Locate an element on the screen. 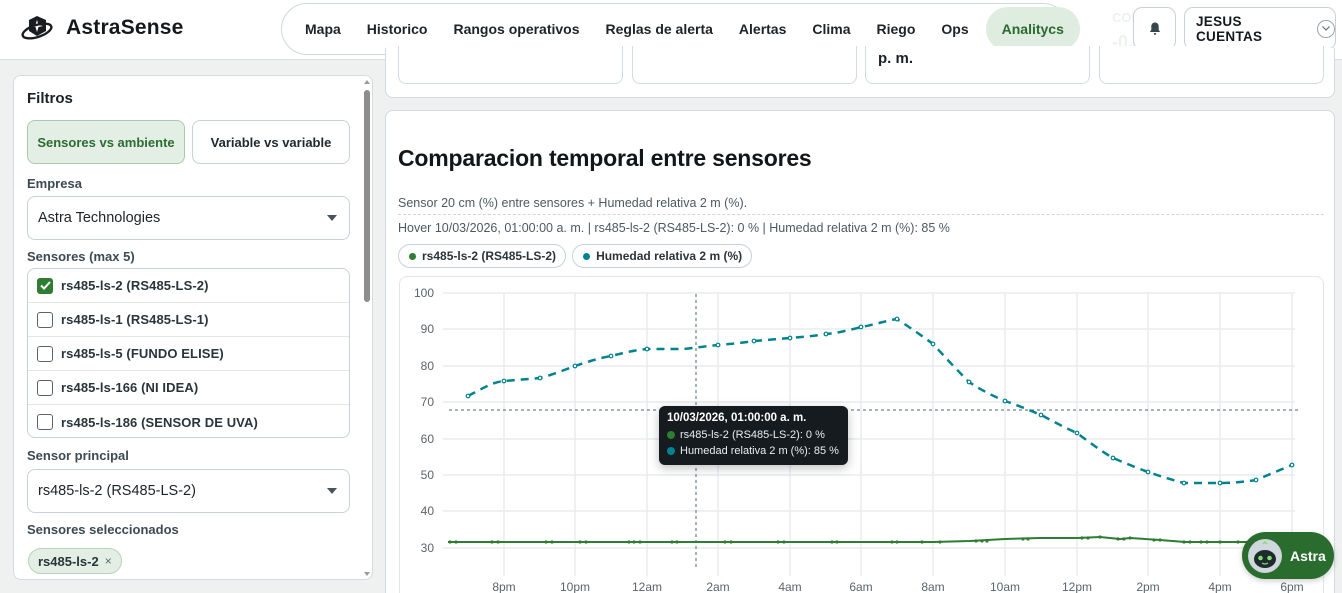 The height and width of the screenshot is (593, 1342). sensor-option: rs485-ls-166 (NI IDEA) is located at coordinates (188, 388).